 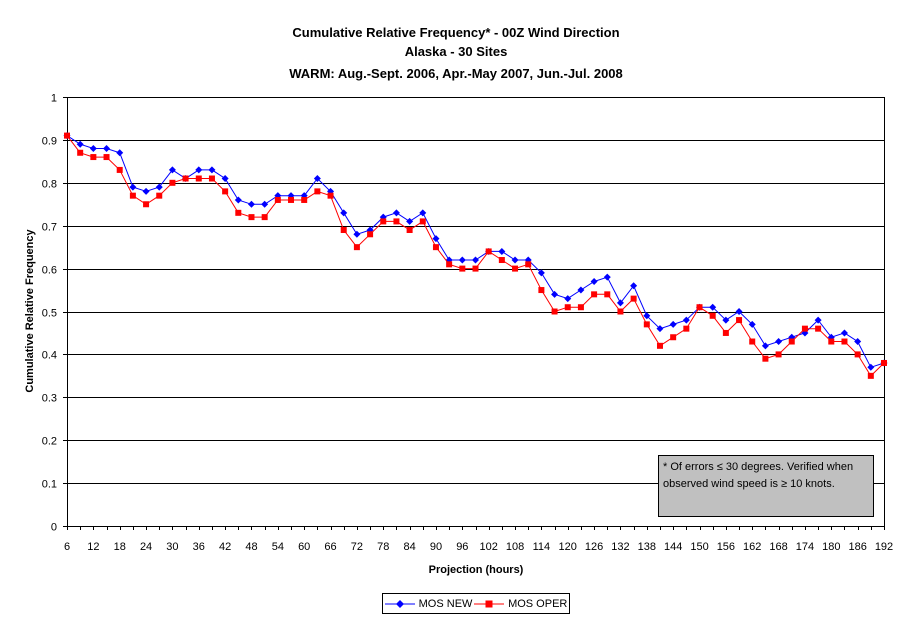 I want to click on x-tick-label-27: 168, so click(x=778, y=547).